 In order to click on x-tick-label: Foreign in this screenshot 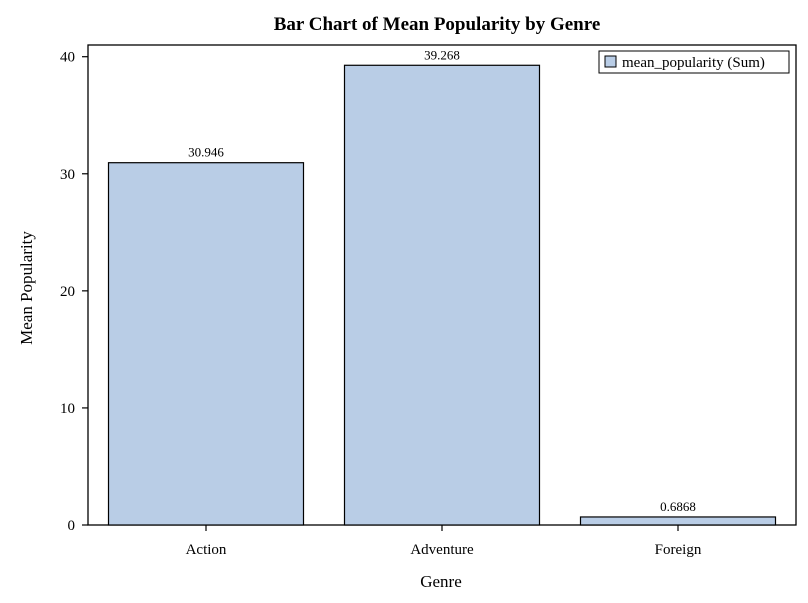, I will do `click(678, 550)`.